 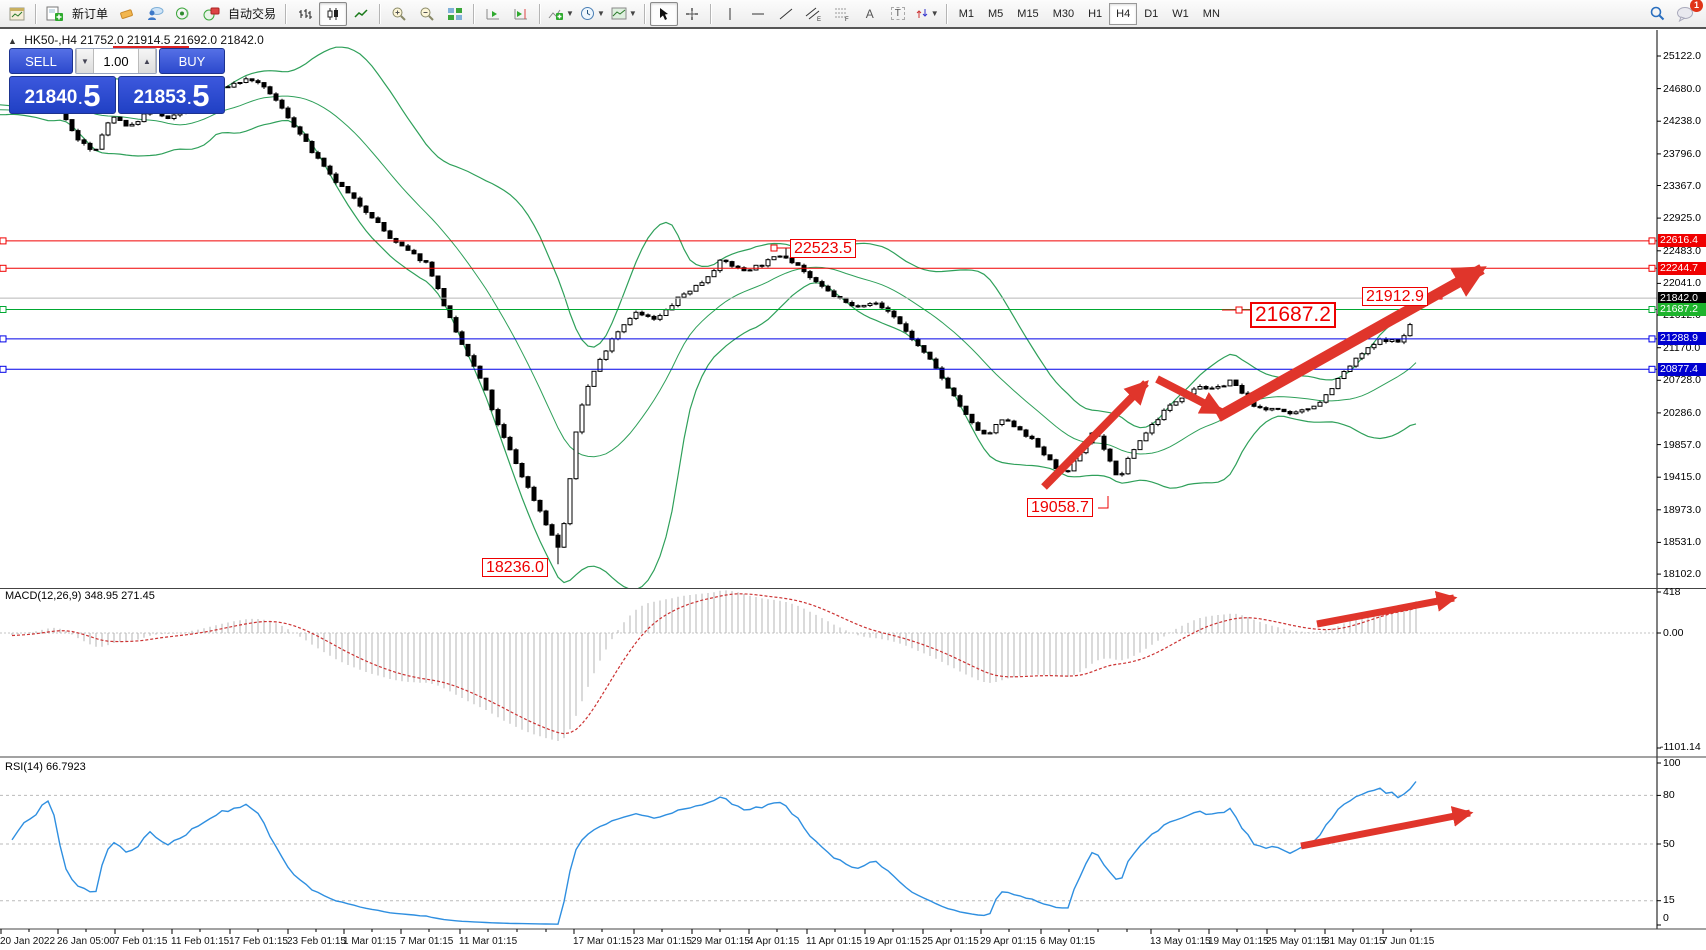 I want to click on price-tag-21842.0: 21842.0, so click(x=1682, y=298).